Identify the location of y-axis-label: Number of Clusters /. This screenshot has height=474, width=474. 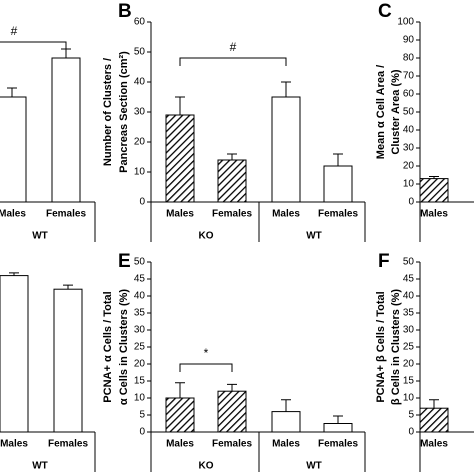
(108, 112).